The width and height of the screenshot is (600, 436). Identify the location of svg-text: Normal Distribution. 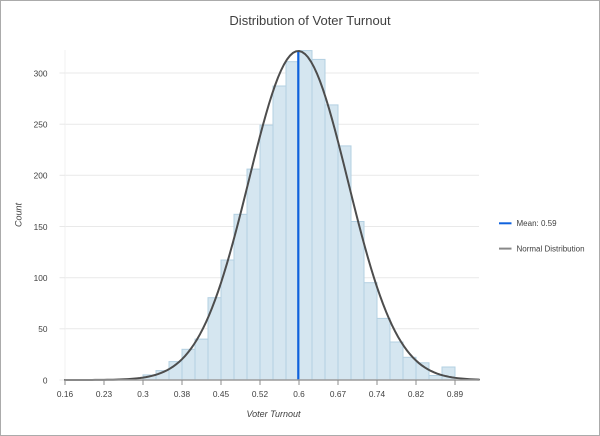
(551, 248).